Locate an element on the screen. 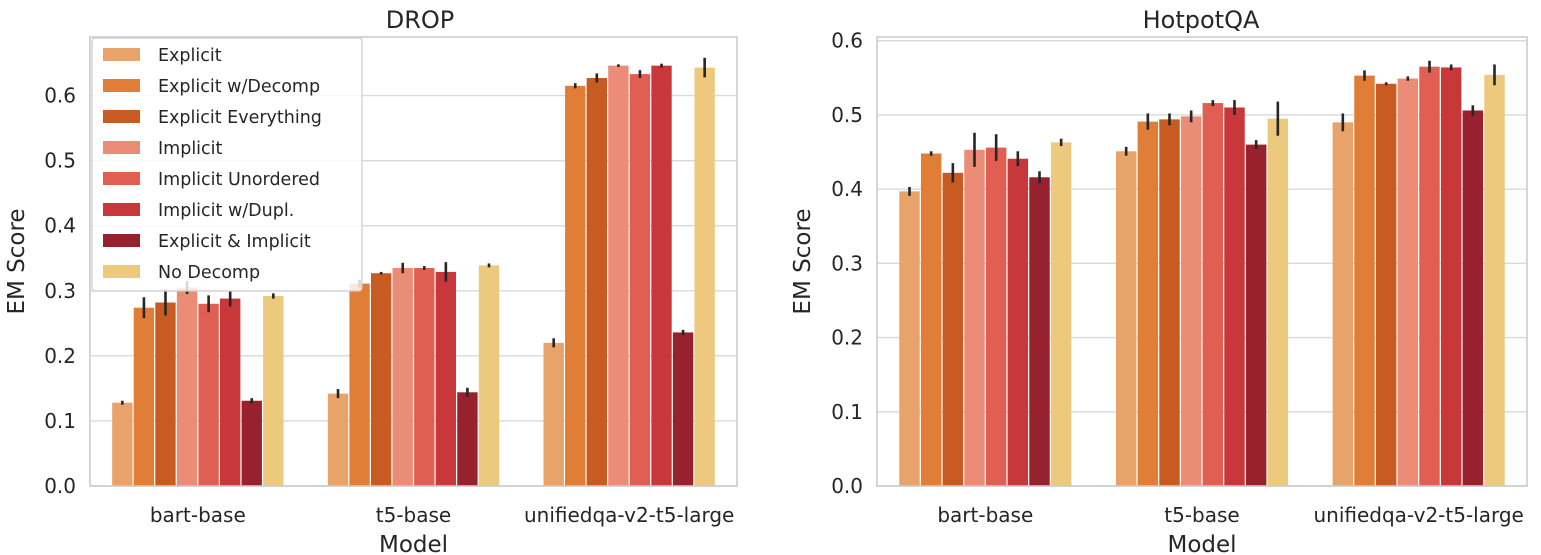  legend-label: Explicit & Implicit is located at coordinates (234, 242).